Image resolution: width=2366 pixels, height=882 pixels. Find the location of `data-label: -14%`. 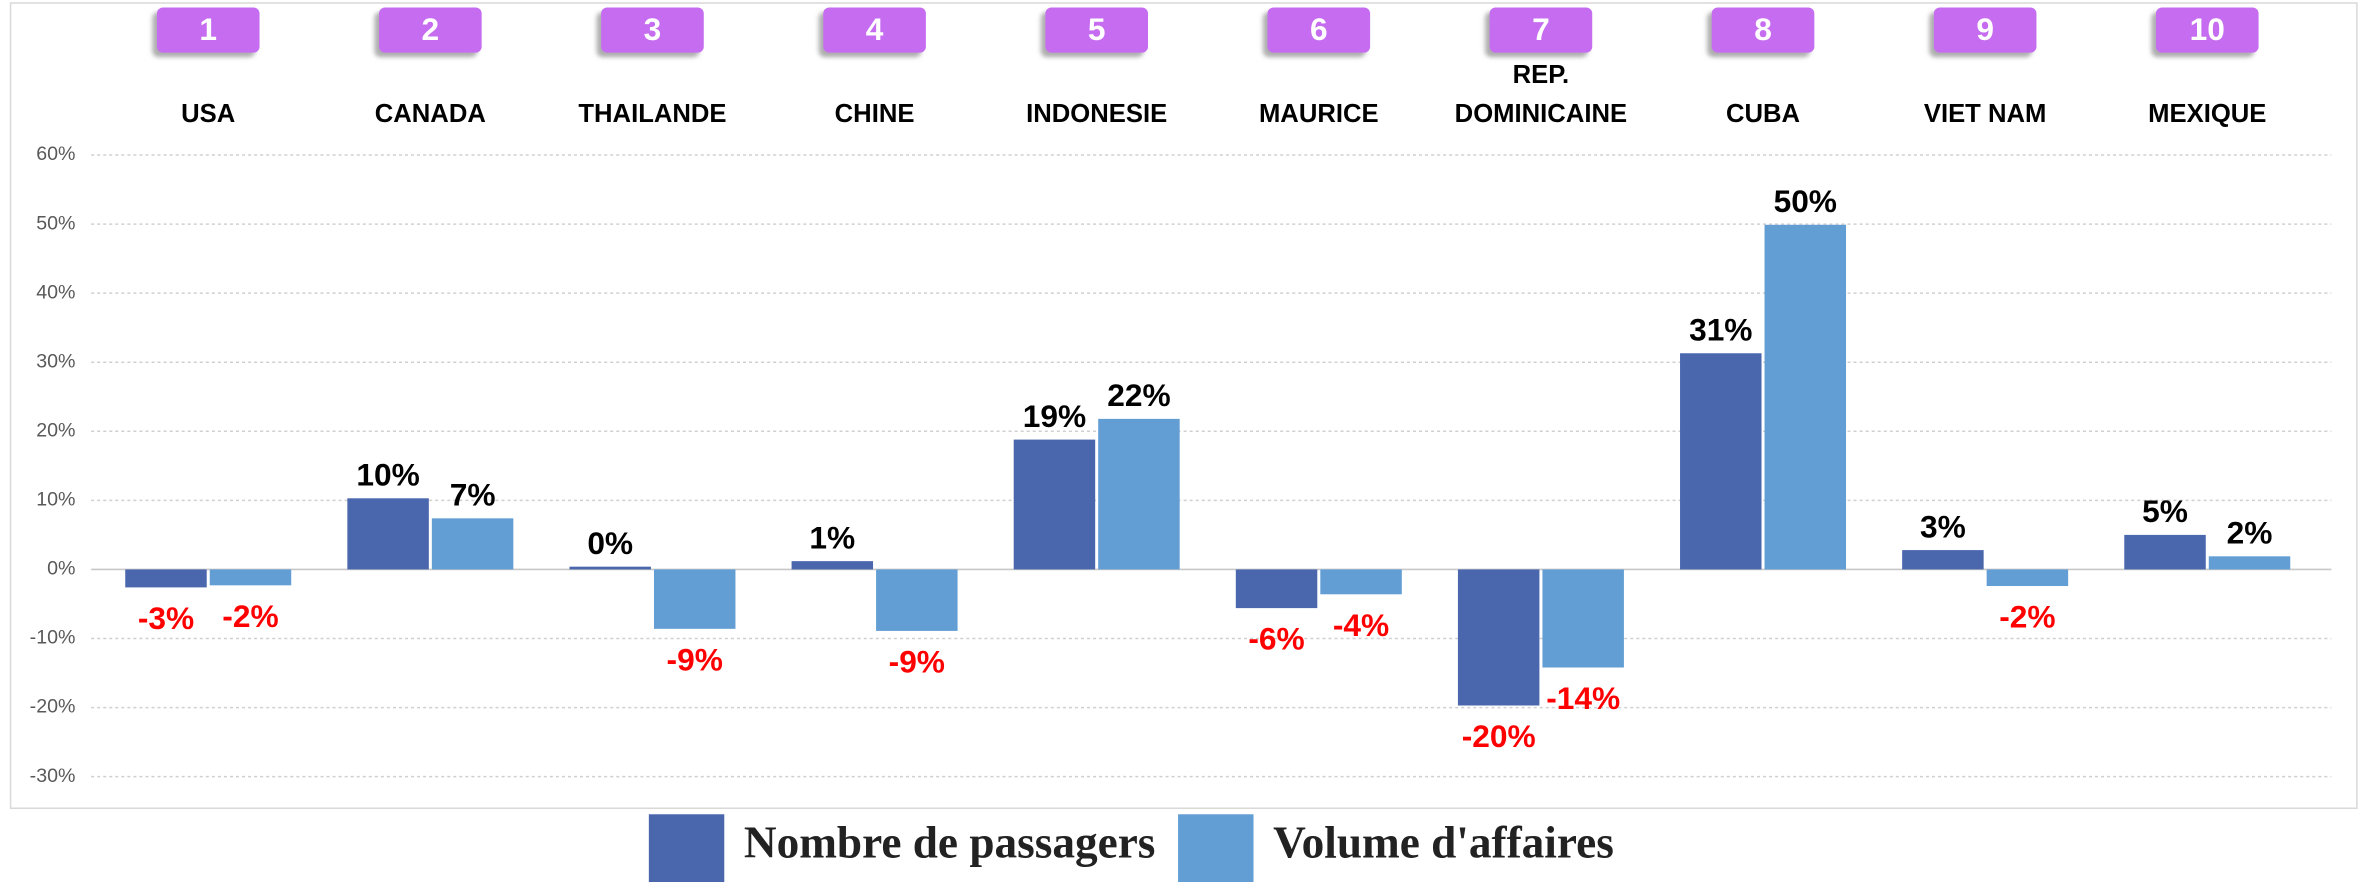

data-label: -14% is located at coordinates (1583, 698).